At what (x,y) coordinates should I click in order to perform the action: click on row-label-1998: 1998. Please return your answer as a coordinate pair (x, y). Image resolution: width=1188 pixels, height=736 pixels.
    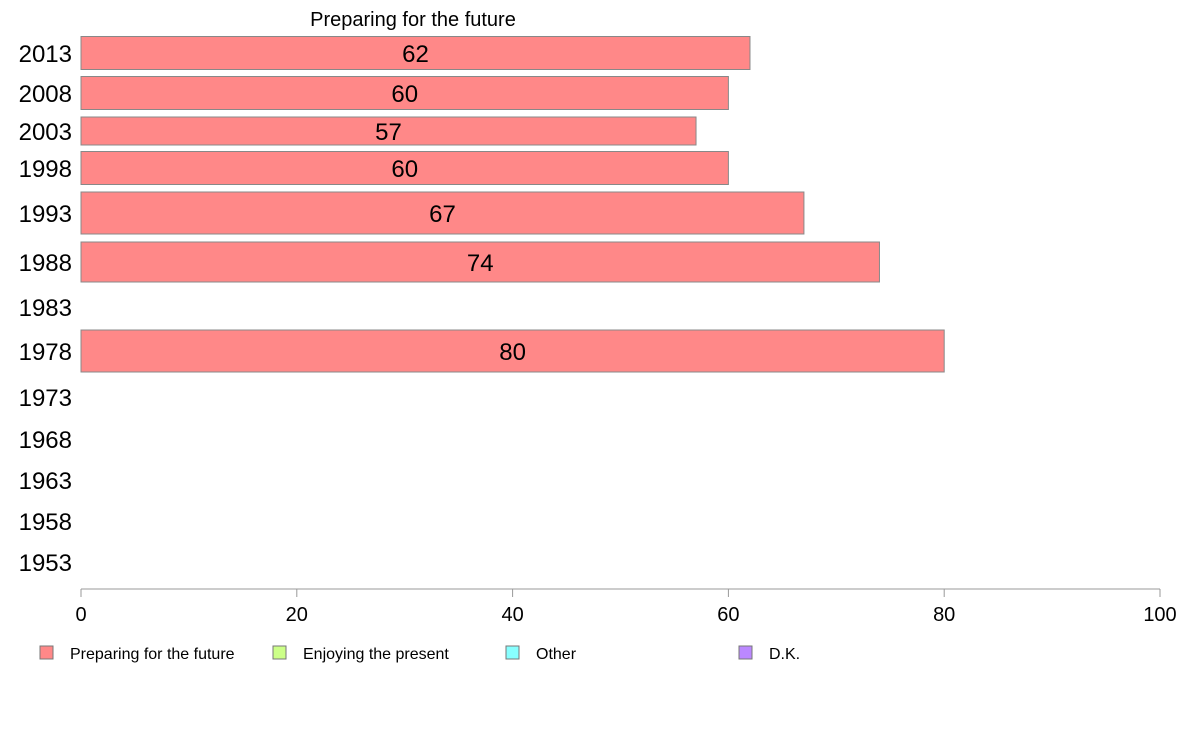
    Looking at the image, I should click on (45, 169).